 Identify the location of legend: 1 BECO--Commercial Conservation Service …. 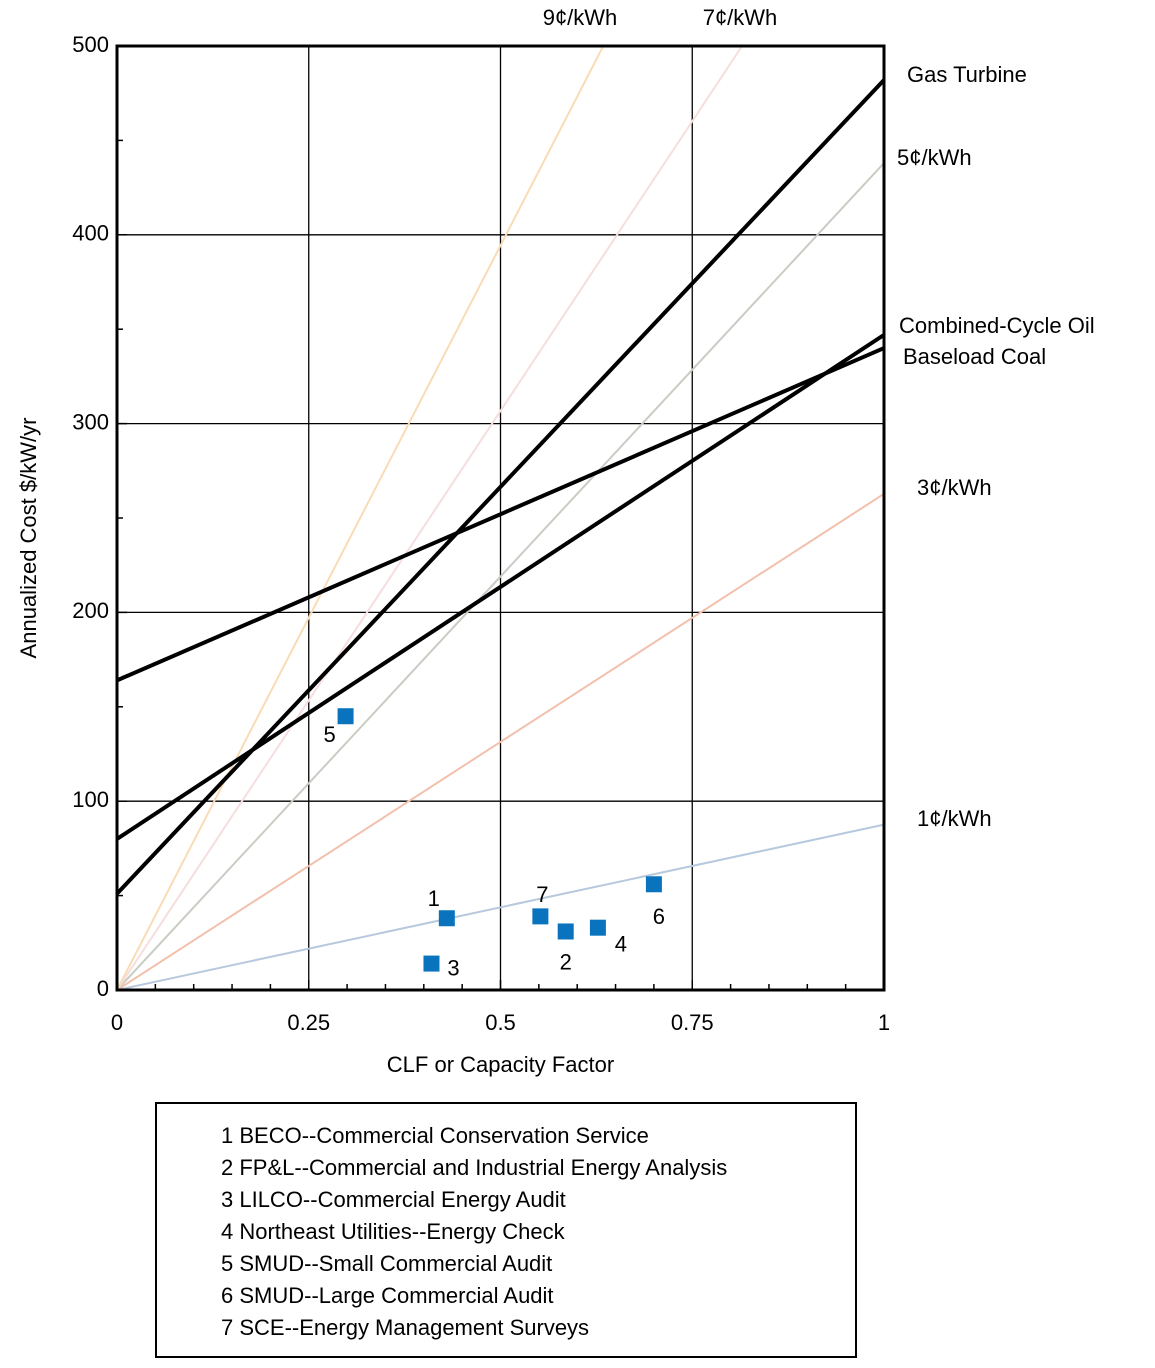
(506, 1230).